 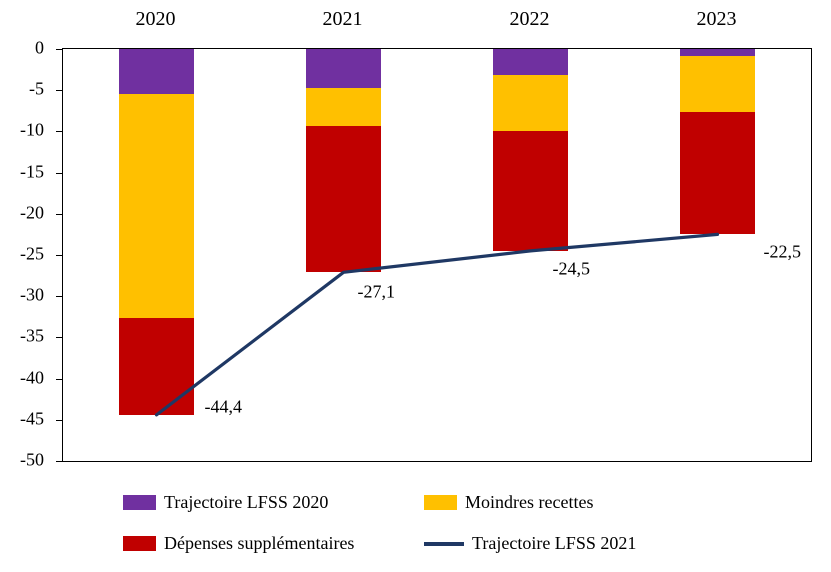 What do you see at coordinates (32, 459) in the screenshot?
I see `y-axis-label: -50` at bounding box center [32, 459].